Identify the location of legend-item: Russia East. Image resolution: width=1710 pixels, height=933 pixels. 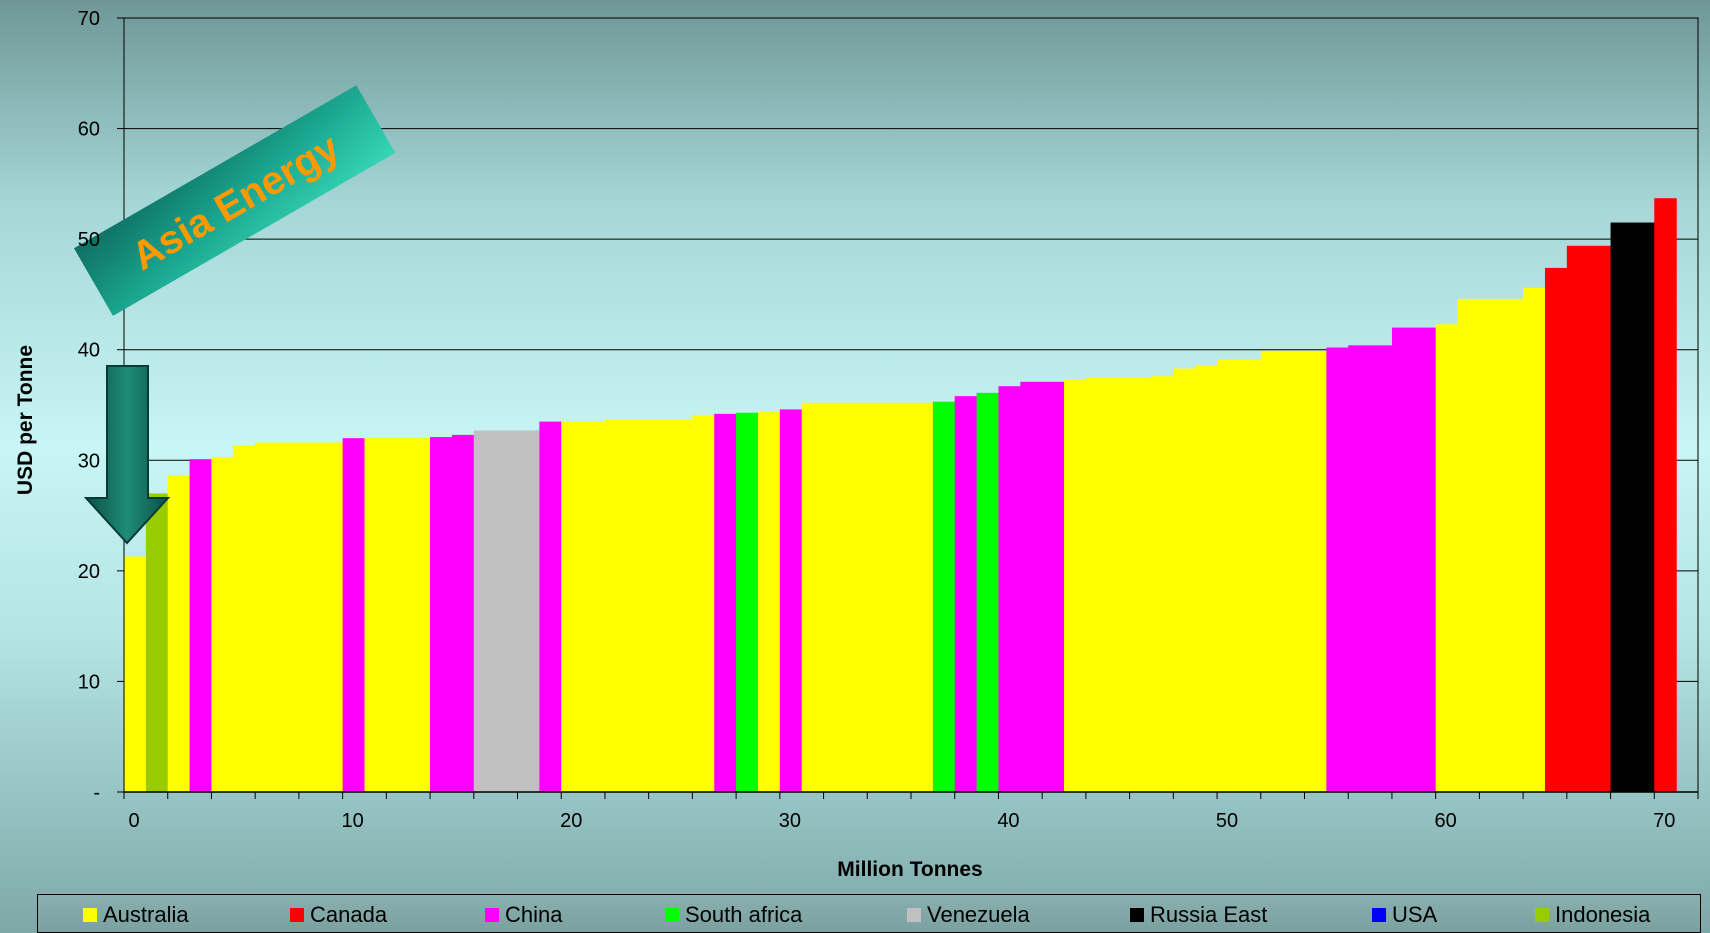
(1198, 915).